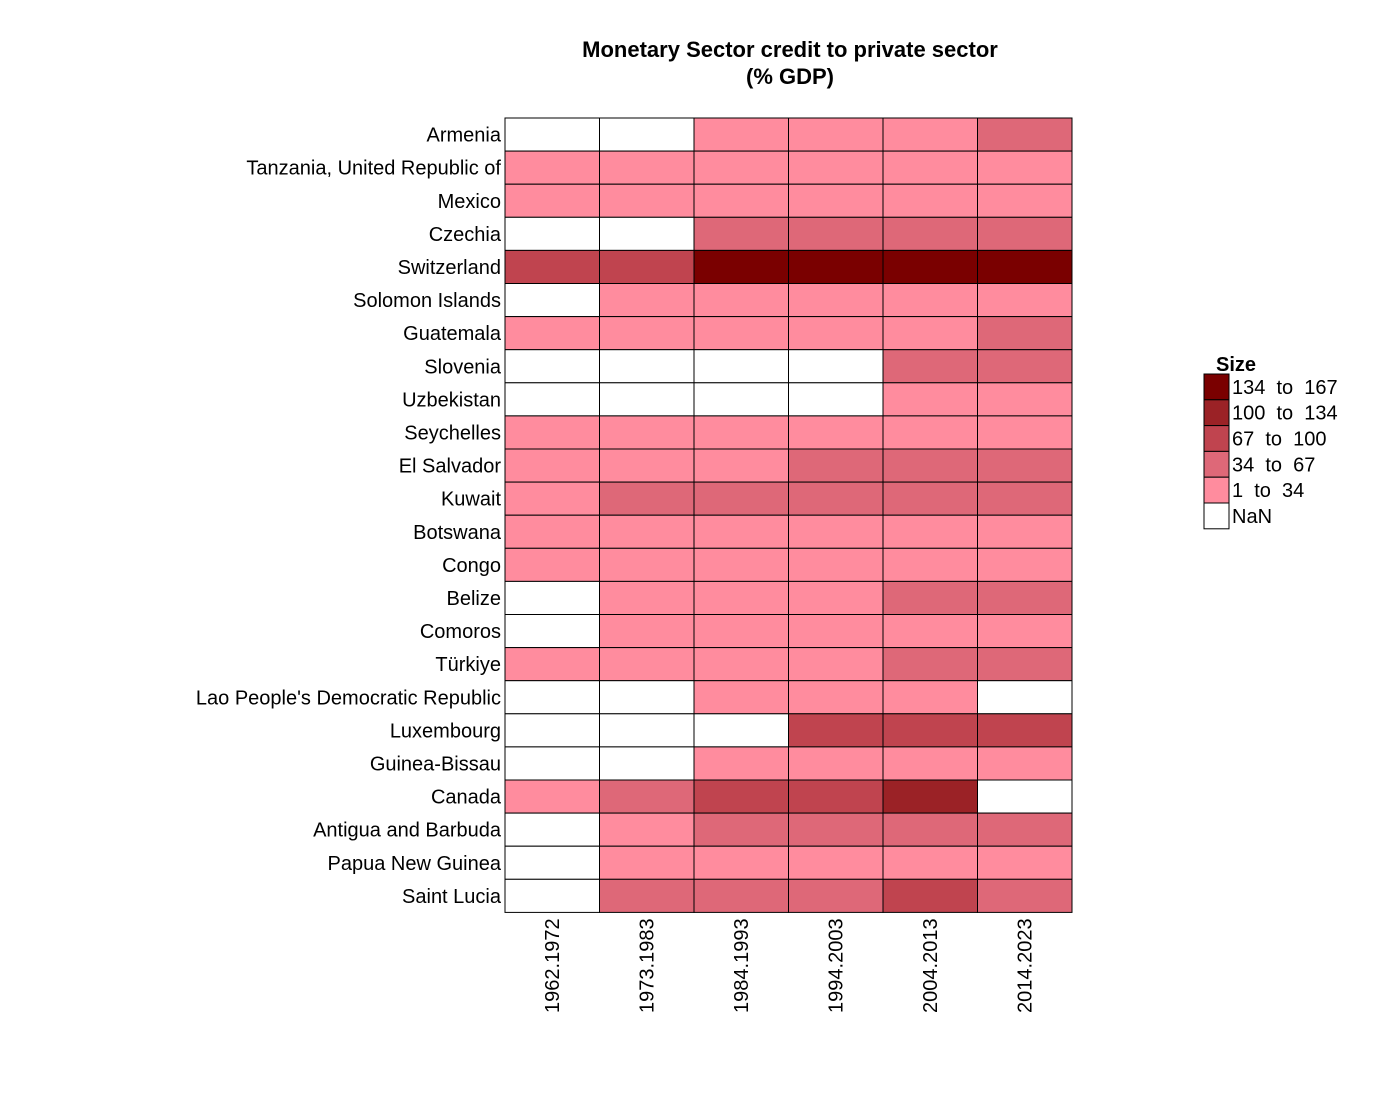 The height and width of the screenshot is (1100, 1400). I want to click on row-label: Guatemala, so click(452, 334).